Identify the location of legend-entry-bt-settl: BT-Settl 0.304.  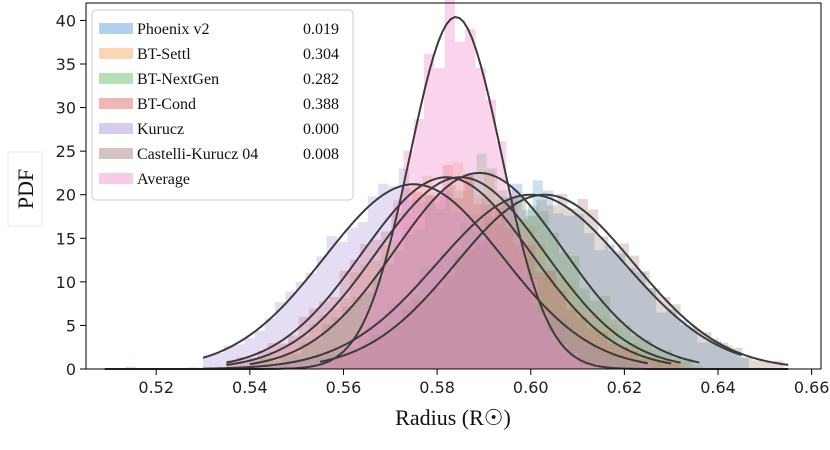
(219, 54).